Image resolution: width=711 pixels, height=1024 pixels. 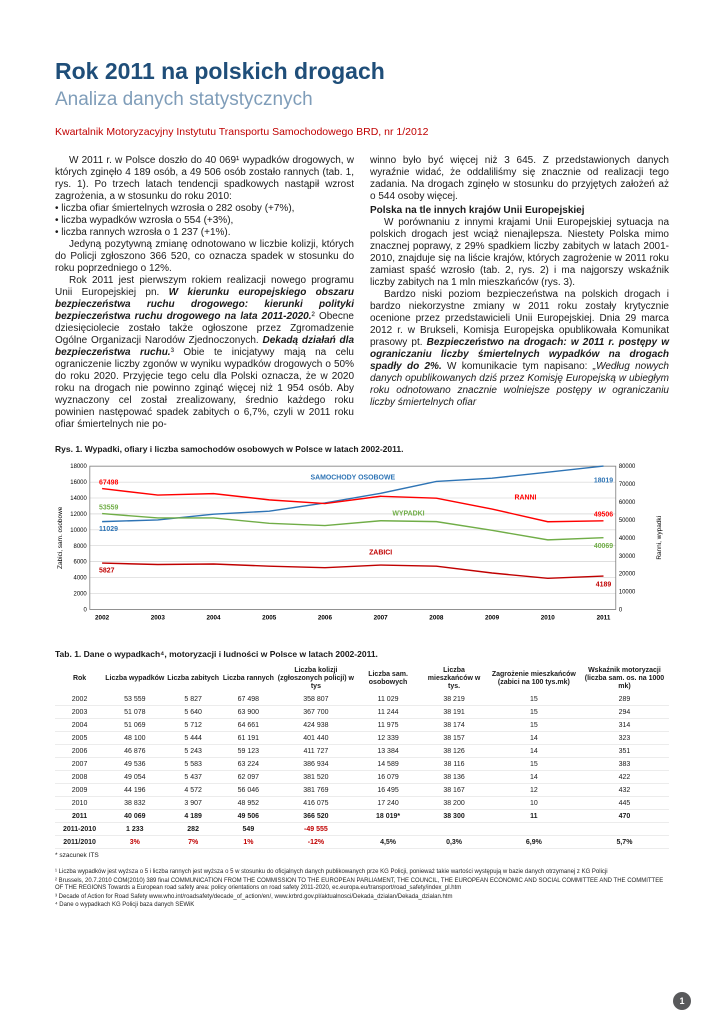 I want to click on table-cell: 10, so click(x=533, y=803).